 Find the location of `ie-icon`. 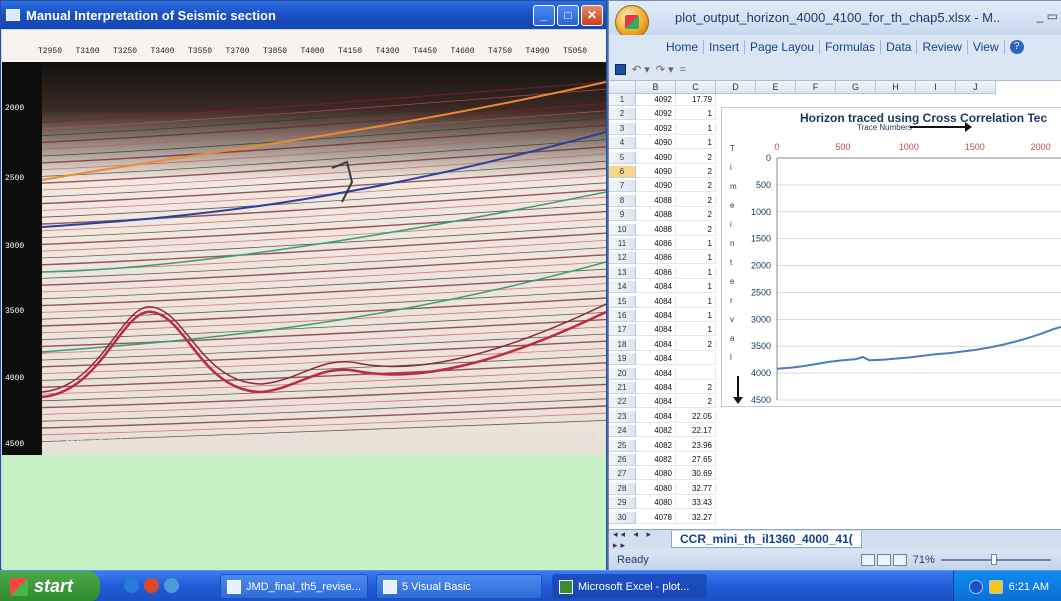

ie-icon is located at coordinates (131, 585).